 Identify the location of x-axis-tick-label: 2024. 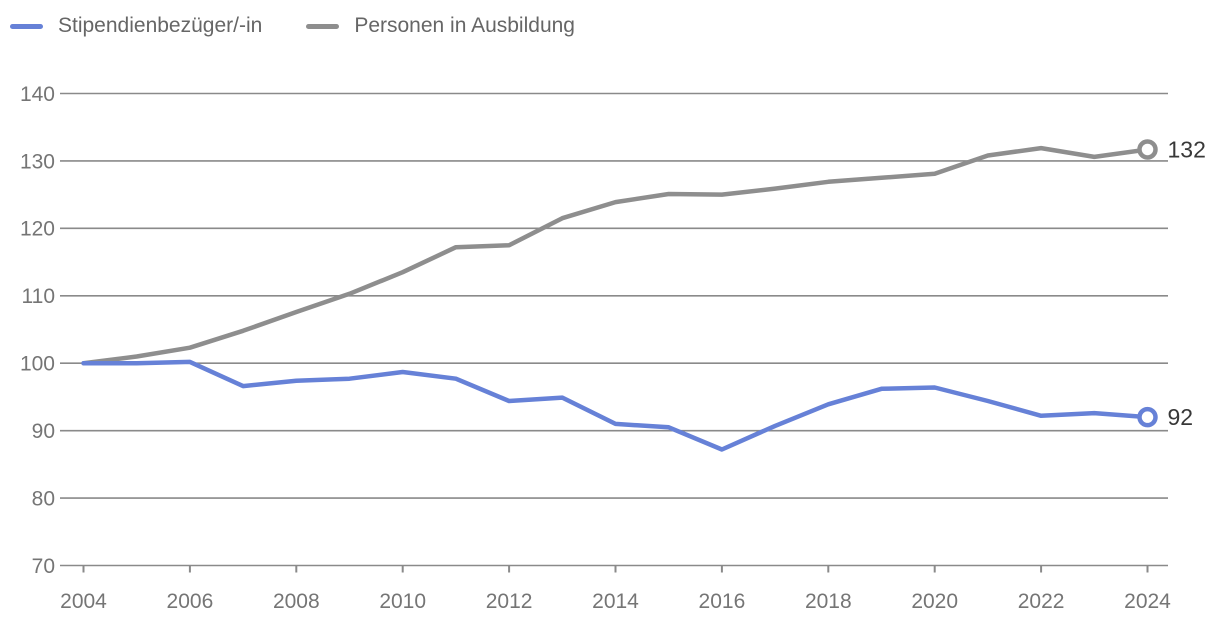
(1147, 601).